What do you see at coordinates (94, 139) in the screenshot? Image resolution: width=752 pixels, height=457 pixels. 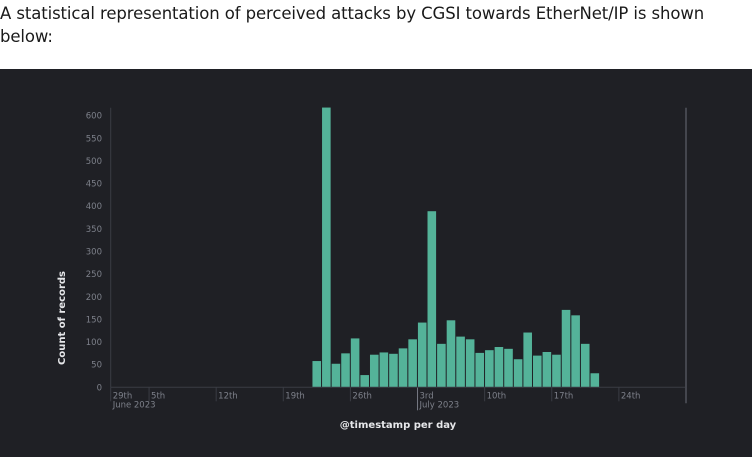 I see `y-tick-label: 550` at bounding box center [94, 139].